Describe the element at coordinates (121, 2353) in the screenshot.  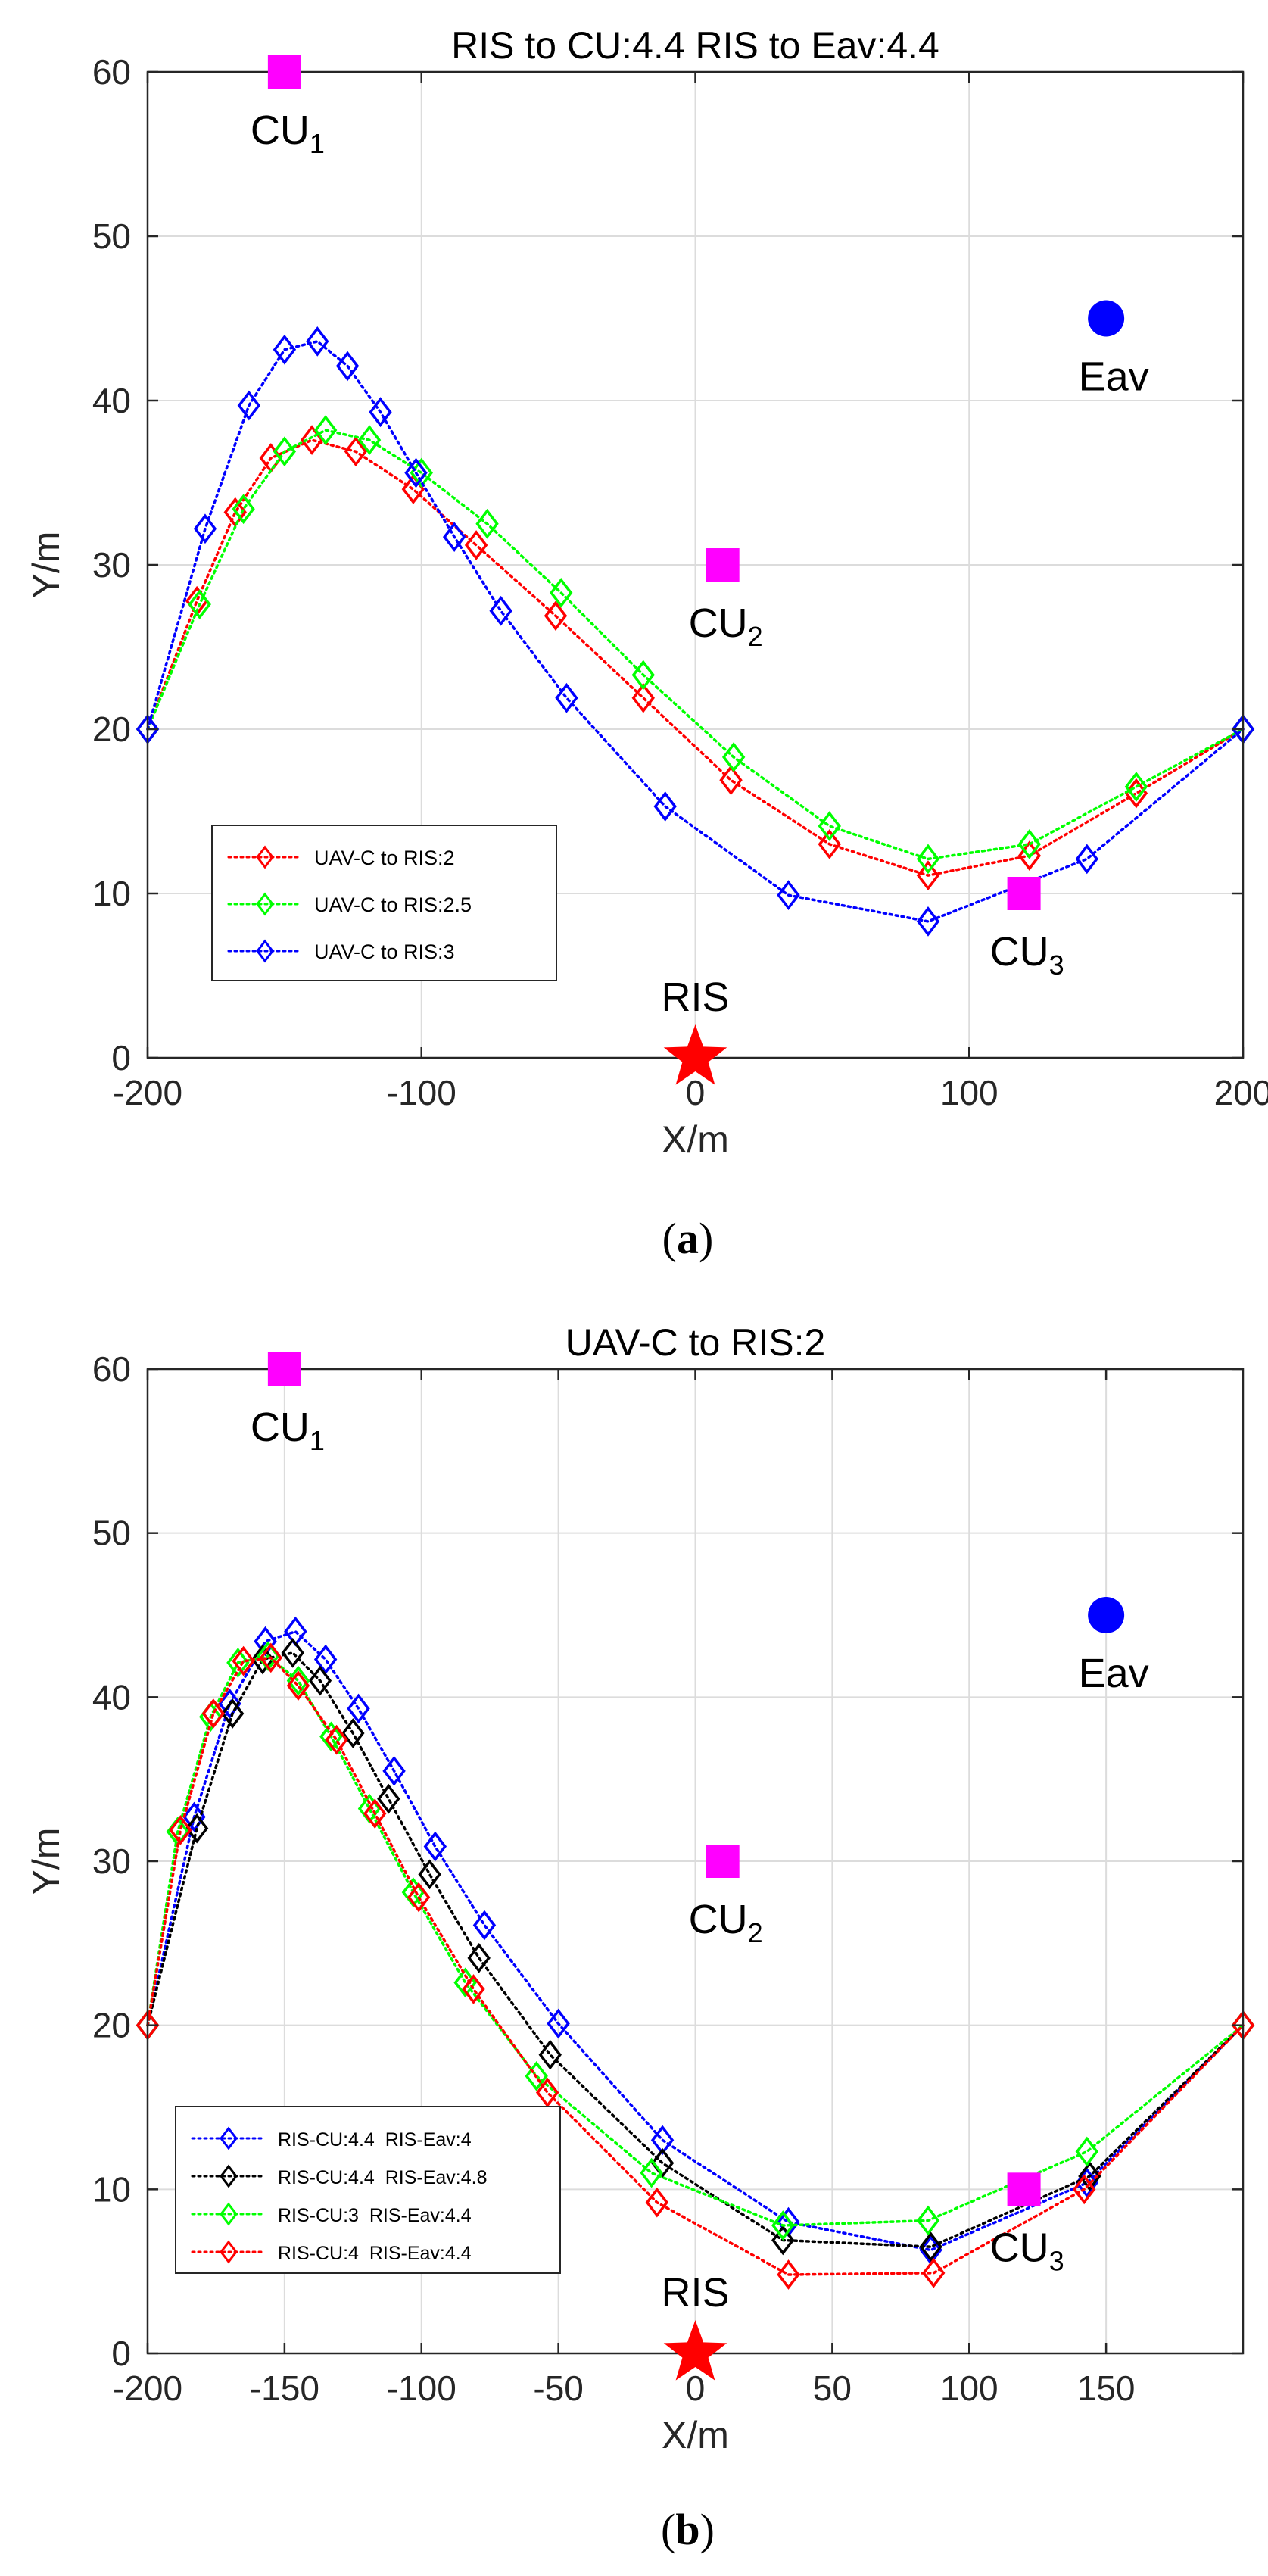
I see `chart-b-ytick-label-0: 0` at that location.